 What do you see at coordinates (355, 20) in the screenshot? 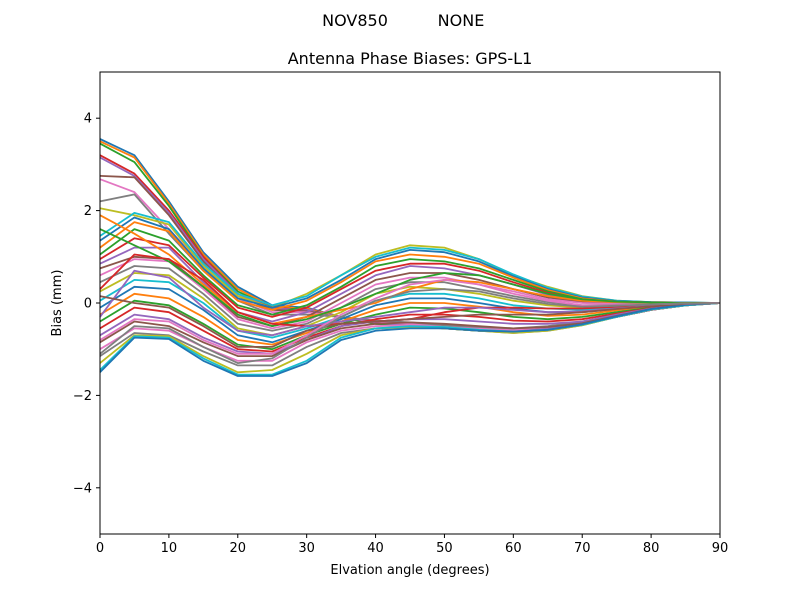
I see `suptitle-station: NOV850` at bounding box center [355, 20].